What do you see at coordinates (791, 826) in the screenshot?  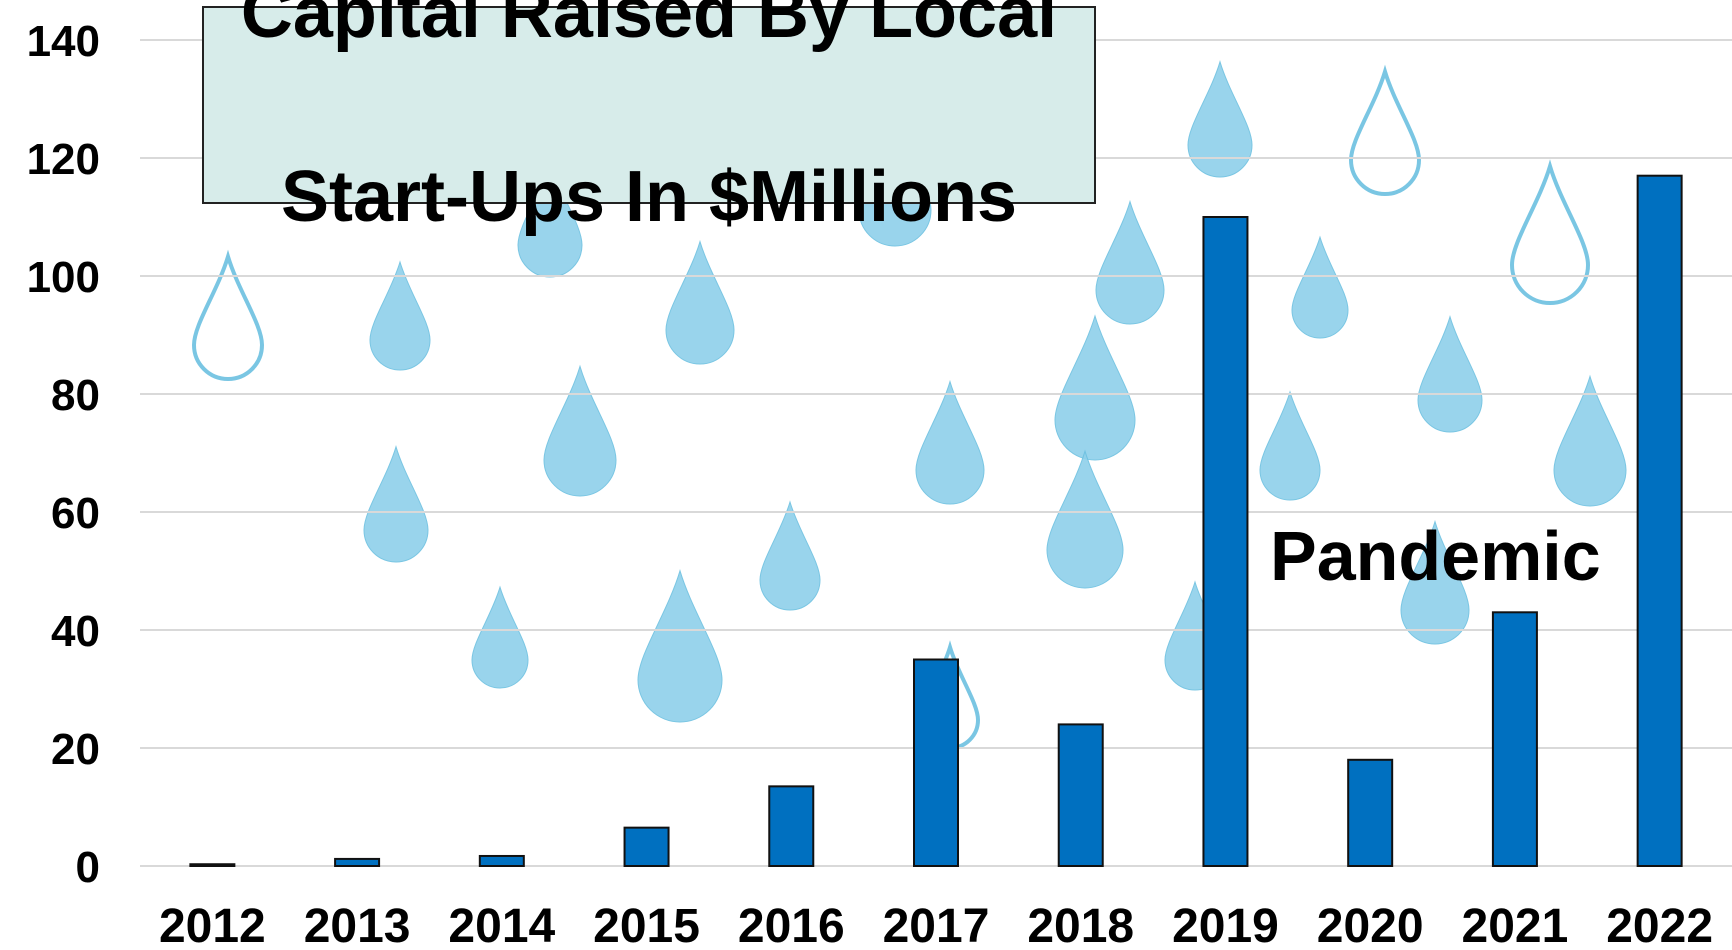 I see `bar-2016` at bounding box center [791, 826].